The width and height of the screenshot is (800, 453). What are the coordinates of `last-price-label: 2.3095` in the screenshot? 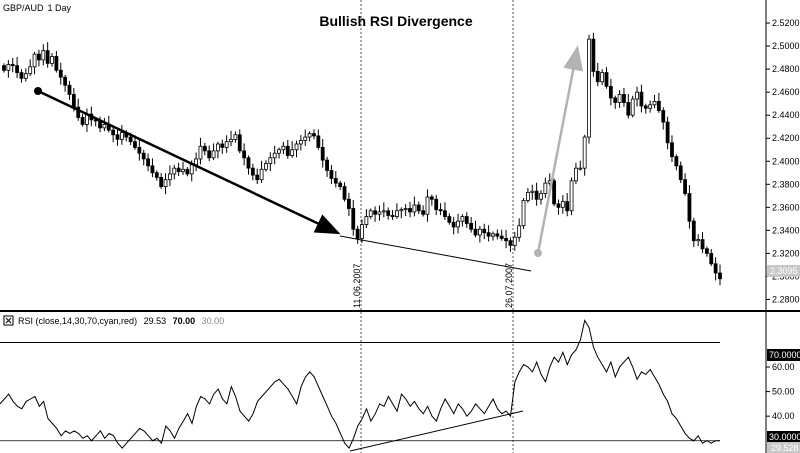 It's located at (784, 271).